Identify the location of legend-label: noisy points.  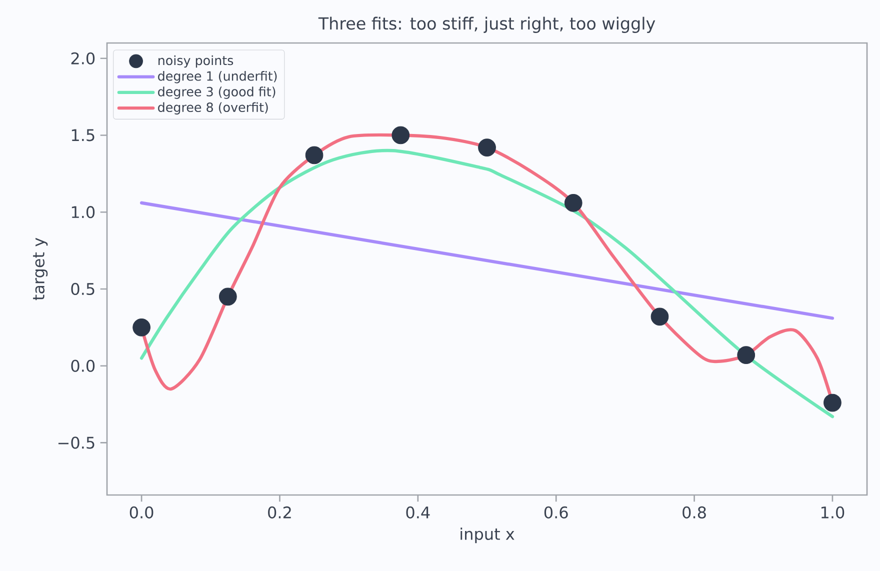
(196, 61).